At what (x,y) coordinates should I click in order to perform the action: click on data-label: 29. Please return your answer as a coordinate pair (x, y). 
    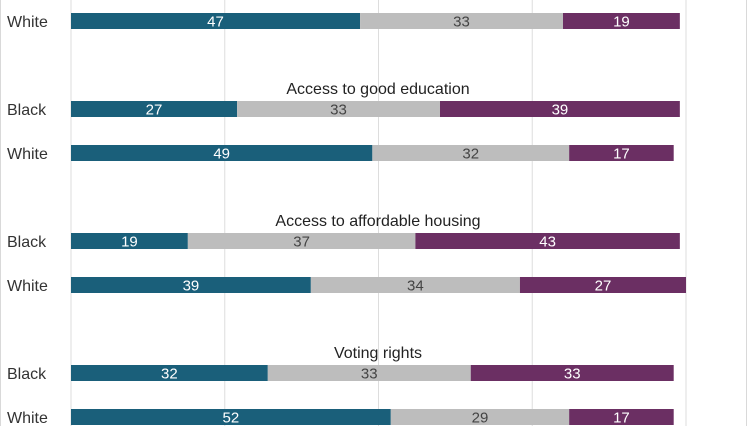
    Looking at the image, I should click on (480, 418).